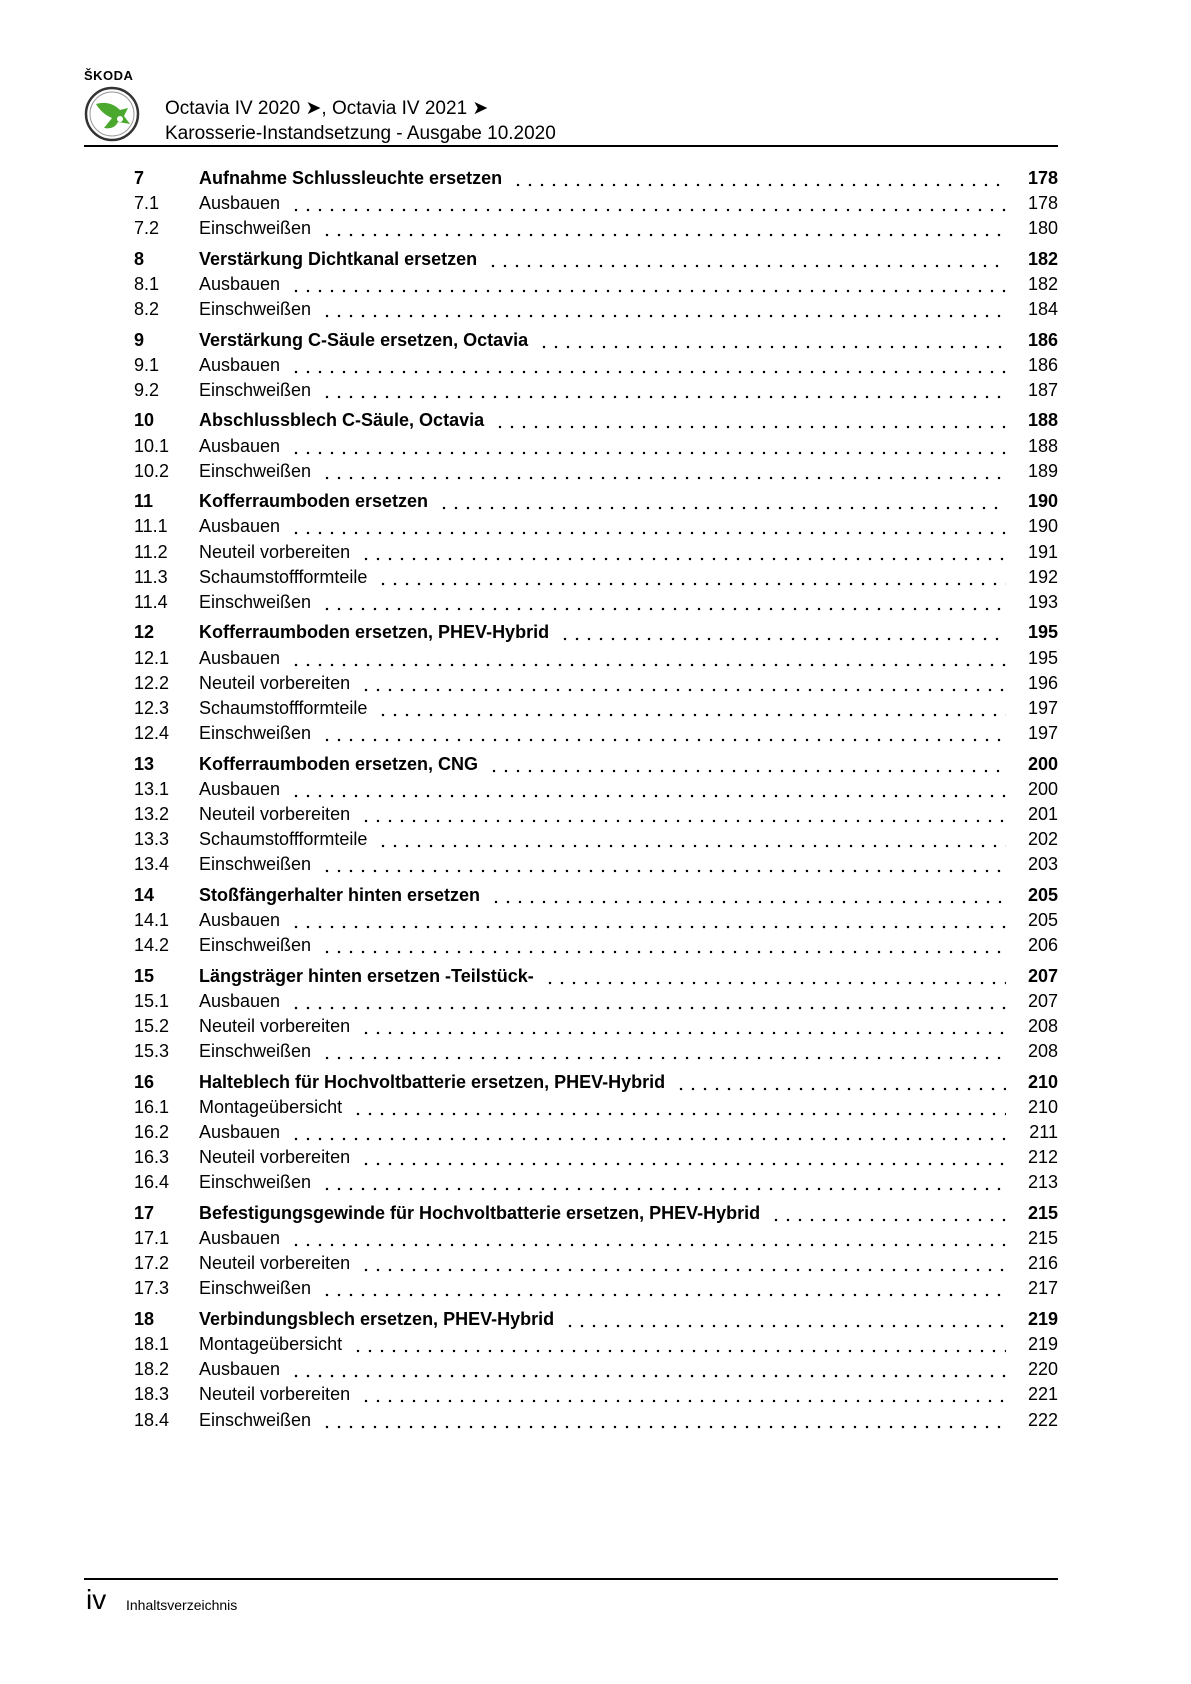 The width and height of the screenshot is (1191, 1684). Describe the element at coordinates (596, 554) in the screenshot. I see `toc-section-entry: 11.2 Neuteil vorbereiten 191` at that location.